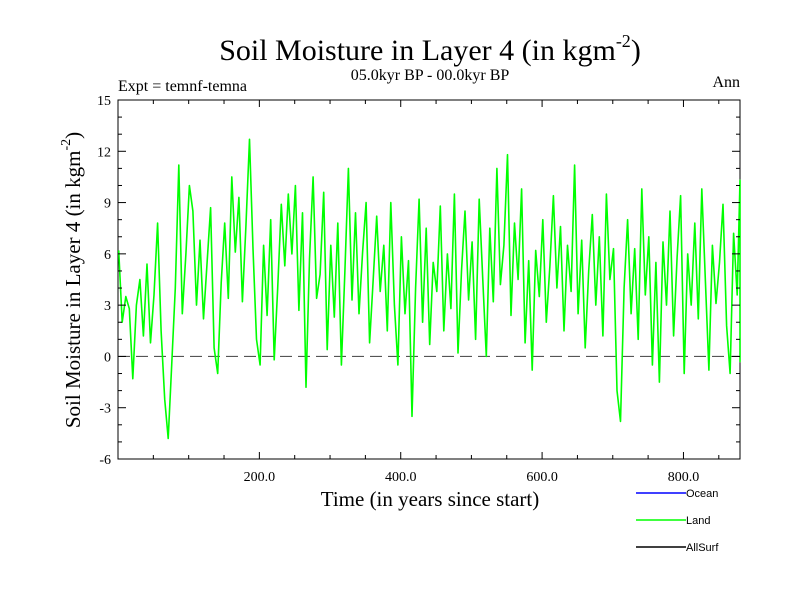 This screenshot has width=800, height=600. I want to click on chart-title-superscript: -2, so click(623, 41).